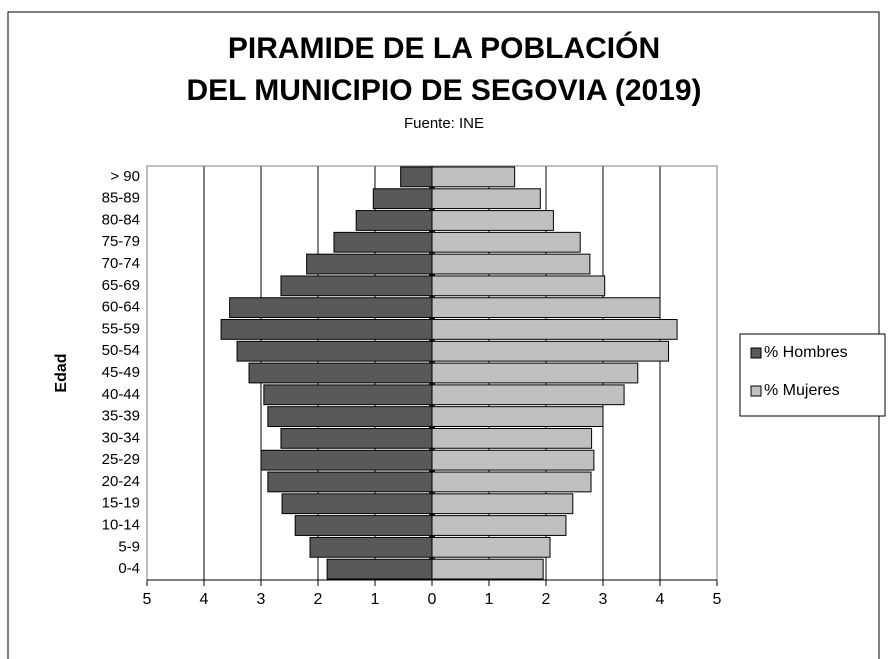 The image size is (888, 659). I want to click on y-tick-label: 20-24, so click(121, 481).